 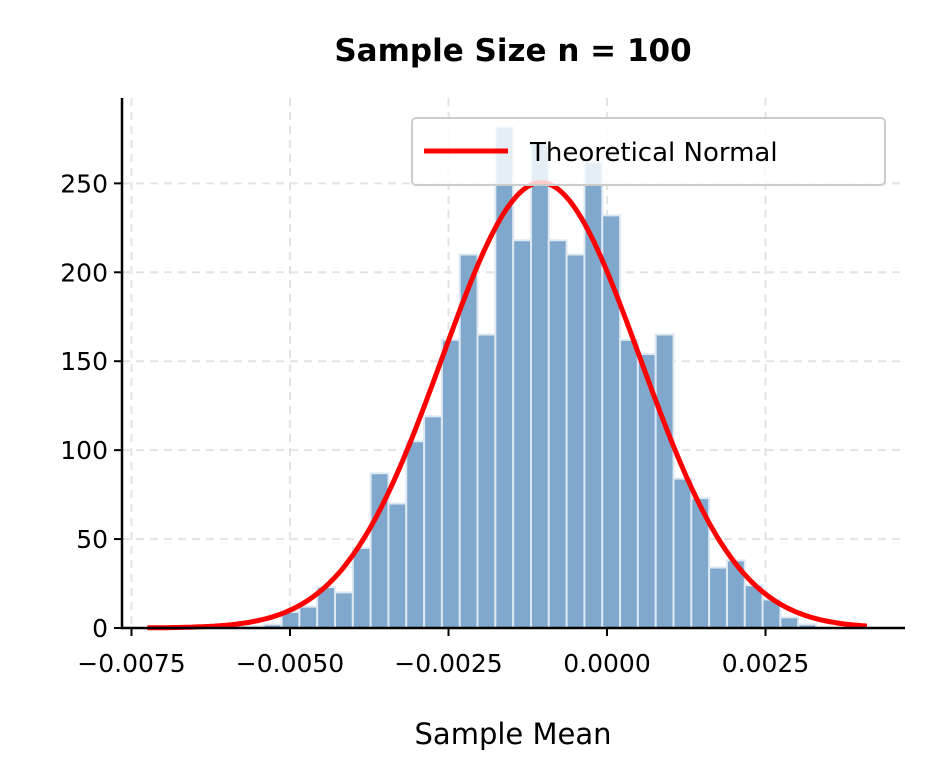 I want to click on y-tick-label: 150, so click(x=84, y=361).